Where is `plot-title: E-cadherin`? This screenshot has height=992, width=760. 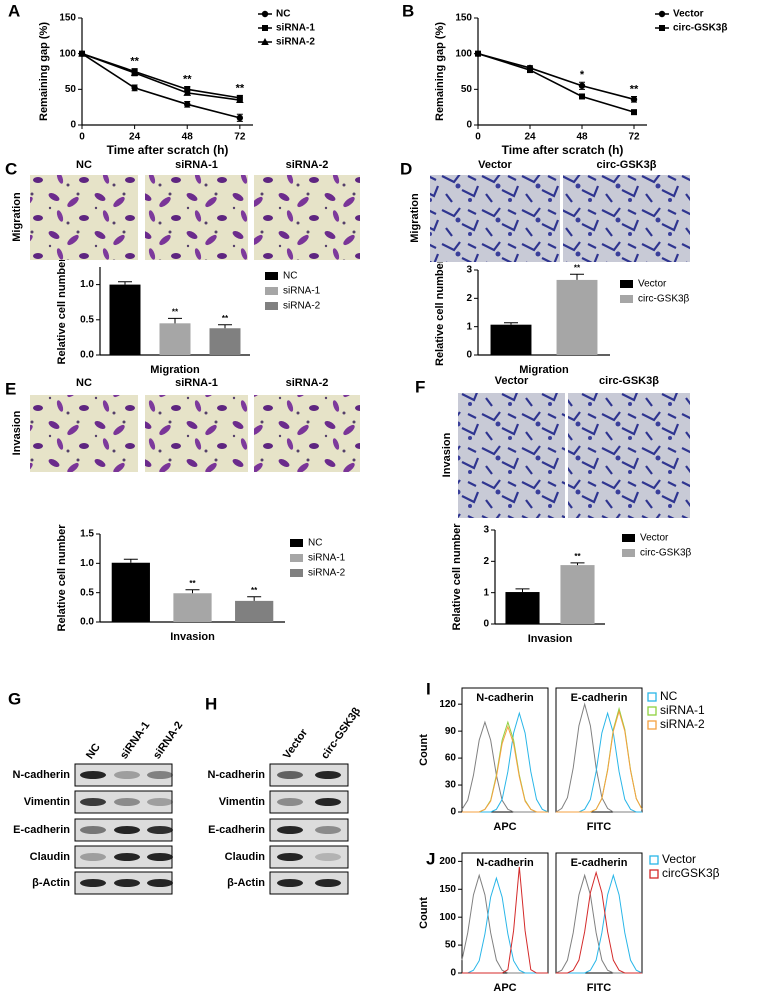
plot-title: E-cadherin is located at coordinates (599, 698).